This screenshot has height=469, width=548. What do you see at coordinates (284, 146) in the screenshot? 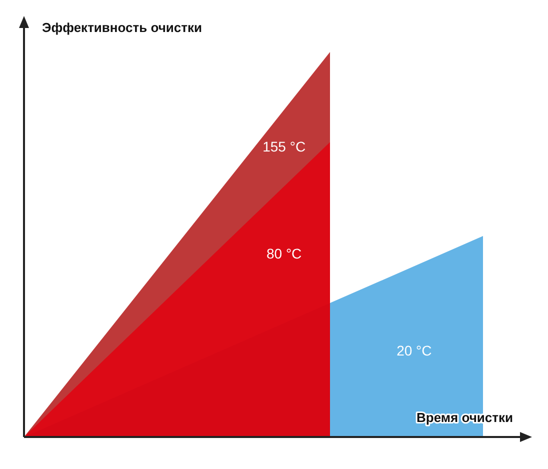
I see `series-label: 155 °C` at bounding box center [284, 146].